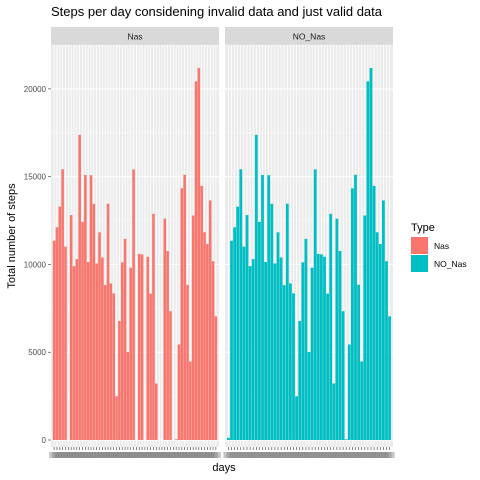 Image resolution: width=480 pixels, height=480 pixels. I want to click on y-tick-label: 15000, so click(35, 177).